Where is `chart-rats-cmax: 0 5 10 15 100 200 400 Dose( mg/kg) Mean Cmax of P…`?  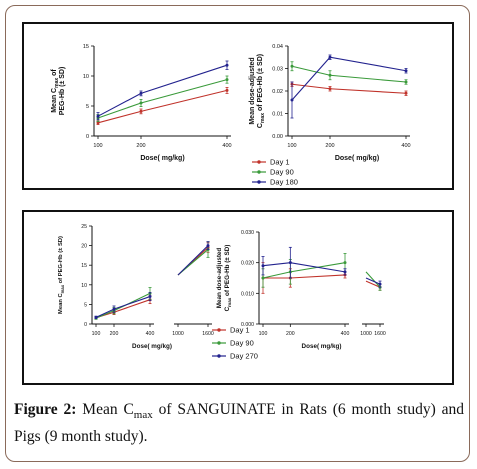 chart-rats-cmax: 0 5 10 15 100 200 400 Dose( mg/kg) Mean Cmax of P… is located at coordinates (141, 103).